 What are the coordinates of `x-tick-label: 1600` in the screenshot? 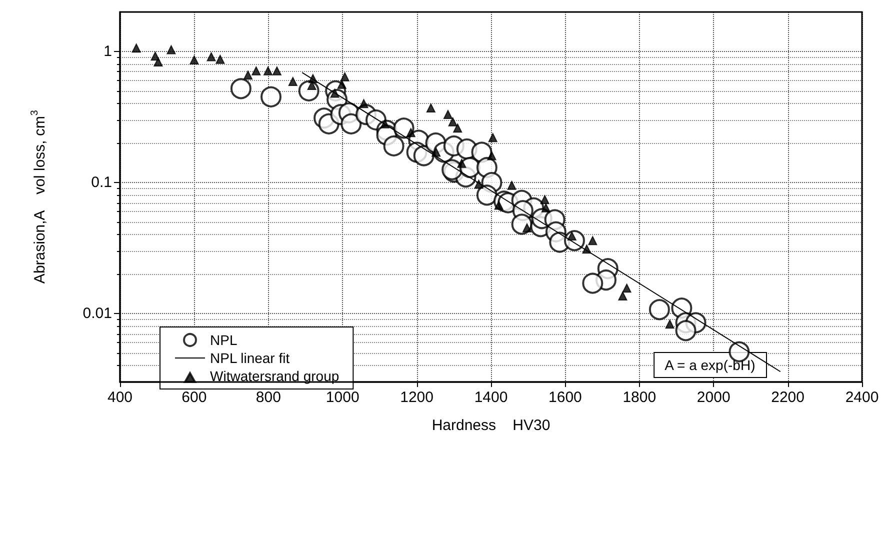 It's located at (565, 397).